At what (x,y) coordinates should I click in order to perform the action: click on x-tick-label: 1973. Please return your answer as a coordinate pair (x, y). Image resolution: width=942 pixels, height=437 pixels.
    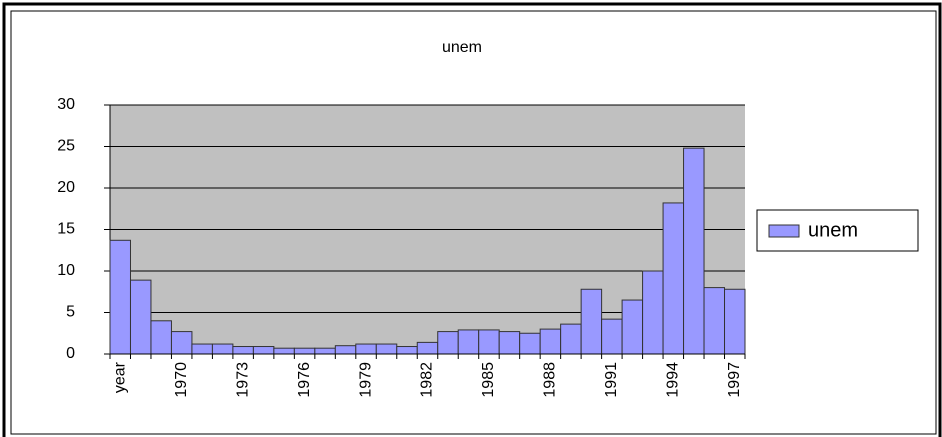
    Looking at the image, I should click on (242, 380).